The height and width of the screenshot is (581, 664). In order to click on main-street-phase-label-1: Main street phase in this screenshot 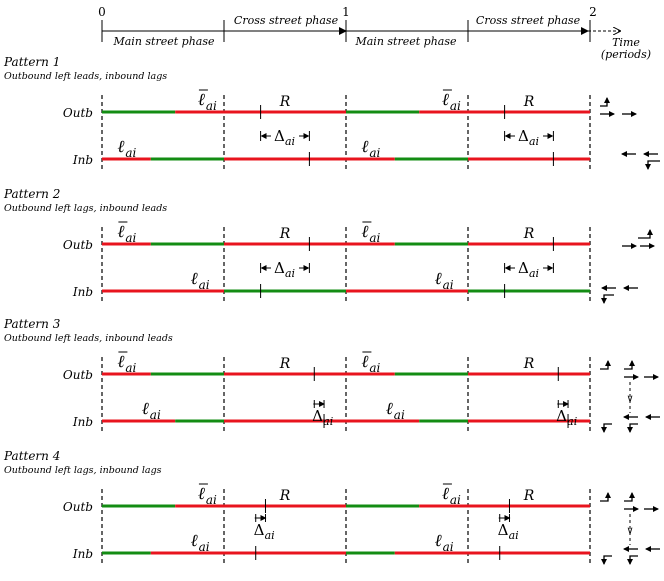, I will do `click(163, 41)`.